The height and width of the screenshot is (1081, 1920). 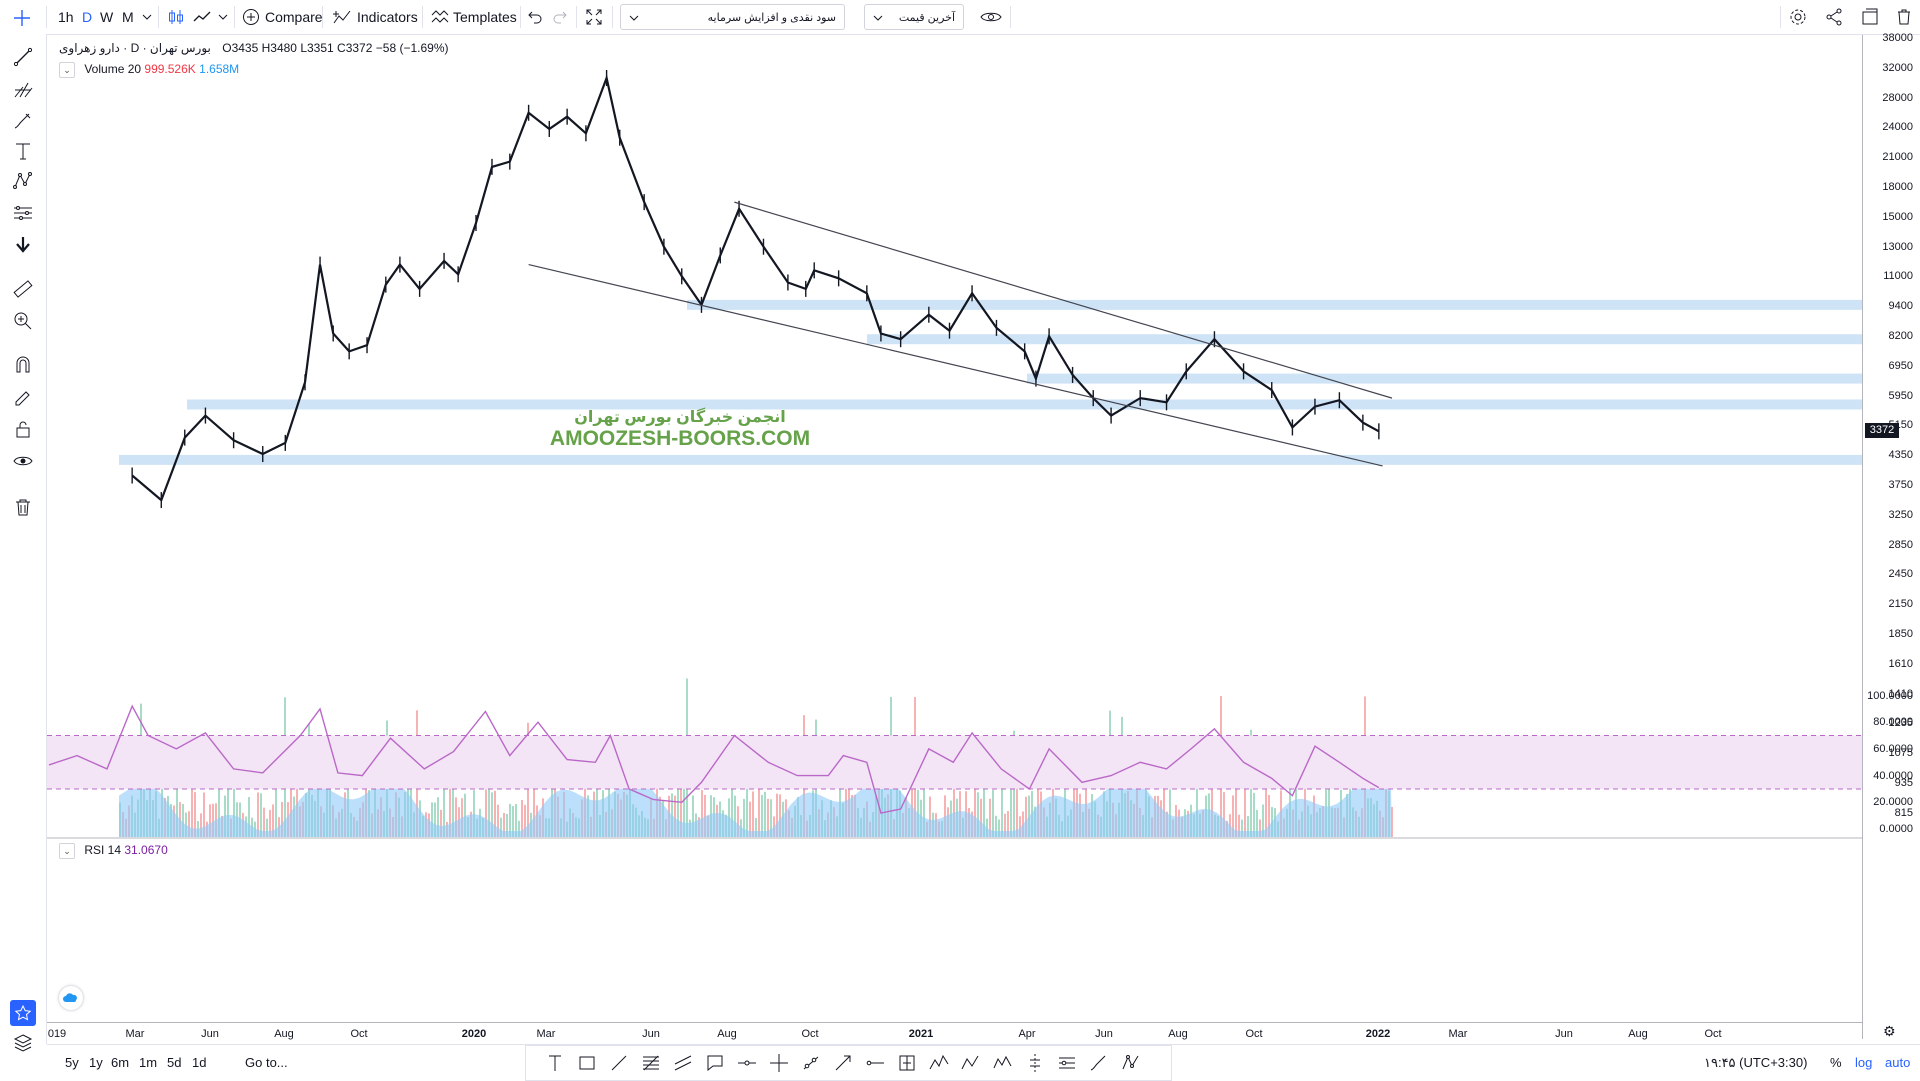 I want to click on compare-plus-icon, so click(x=251, y=17).